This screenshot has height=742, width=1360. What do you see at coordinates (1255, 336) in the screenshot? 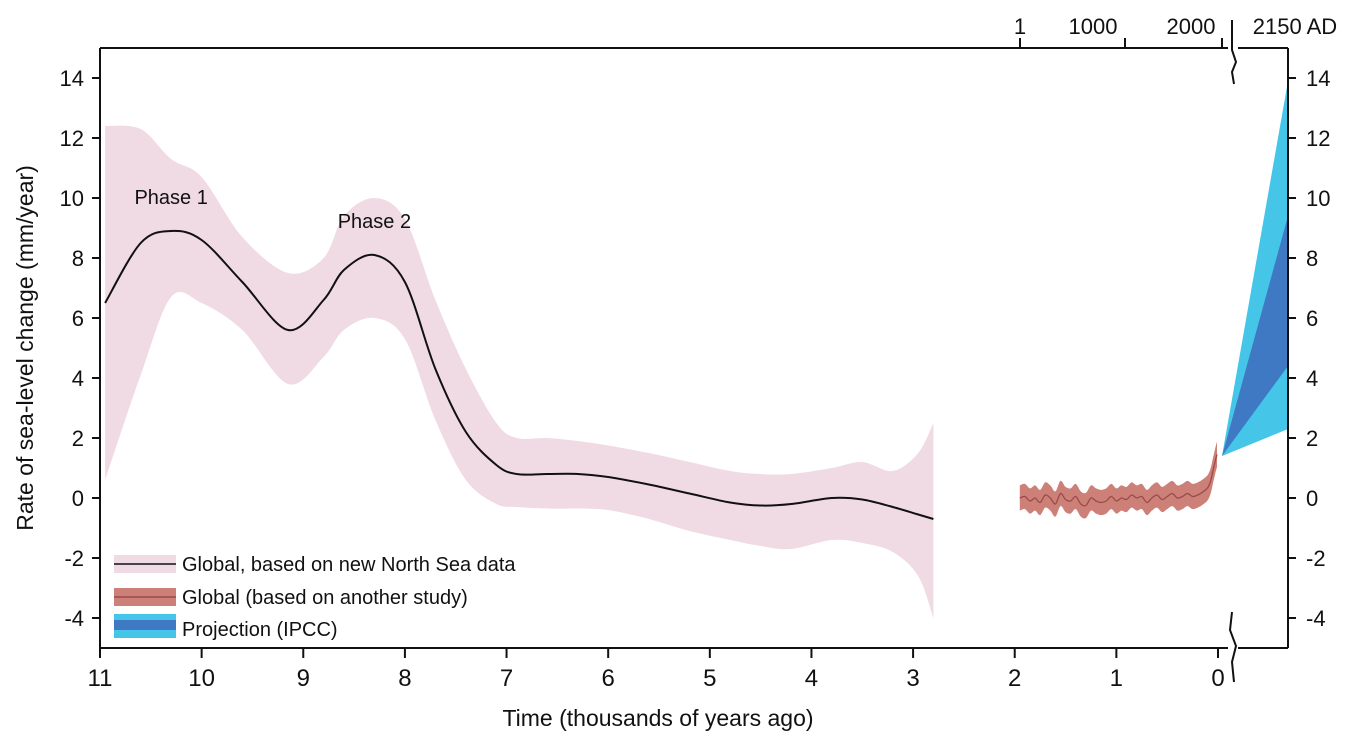
I see `projection-inner-range` at bounding box center [1255, 336].